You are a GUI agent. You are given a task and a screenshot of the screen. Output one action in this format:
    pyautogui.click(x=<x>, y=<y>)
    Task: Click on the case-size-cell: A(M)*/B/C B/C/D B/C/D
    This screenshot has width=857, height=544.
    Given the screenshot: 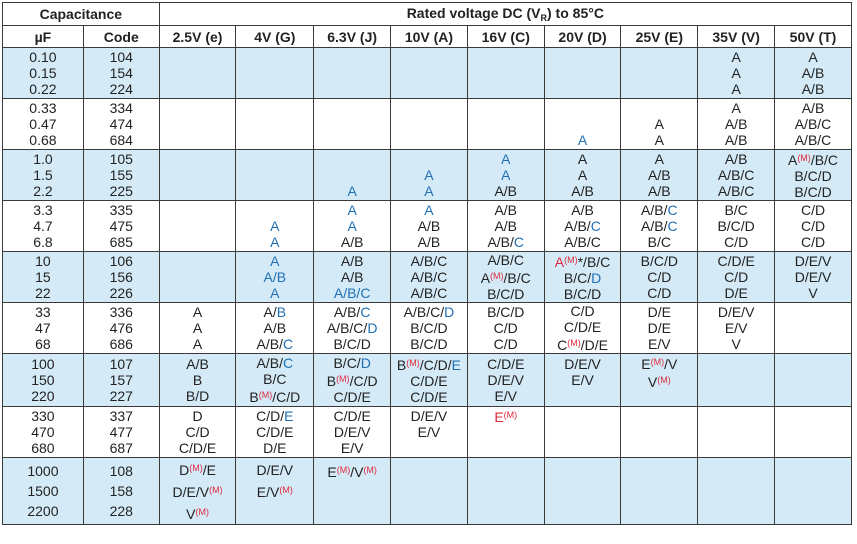 What is the action you would take?
    pyautogui.click(x=582, y=277)
    